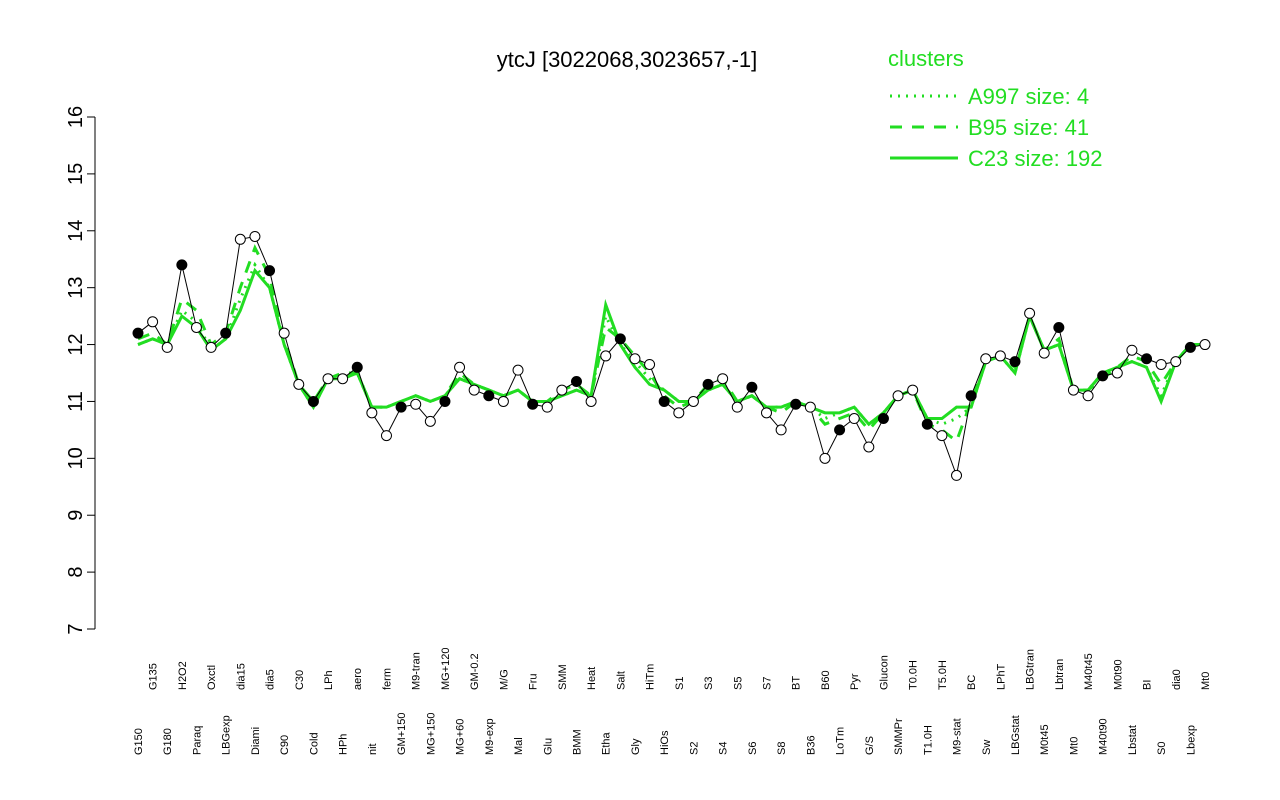  Describe the element at coordinates (446, 669) in the screenshot. I see `x-tick-label: MG+120` at that location.